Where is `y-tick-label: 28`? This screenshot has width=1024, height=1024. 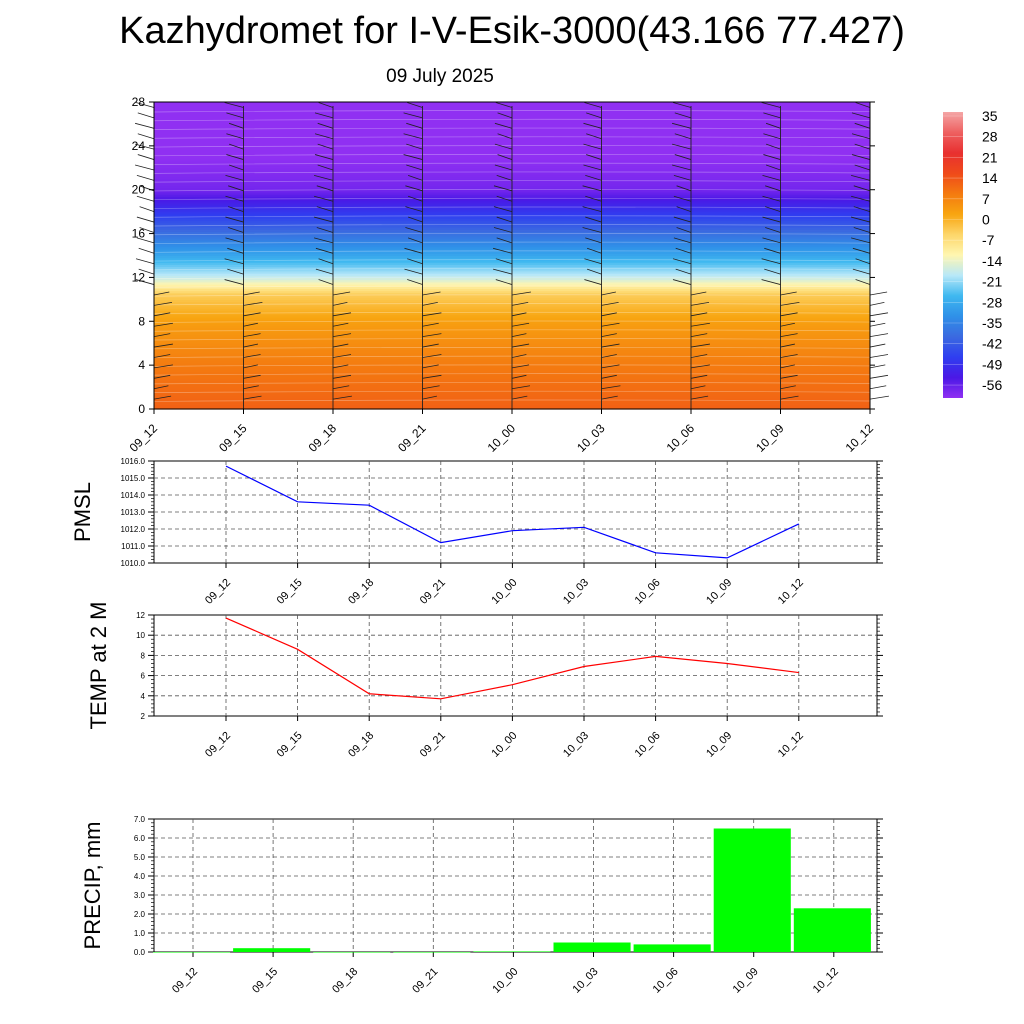 y-tick-label: 28 is located at coordinates (139, 102).